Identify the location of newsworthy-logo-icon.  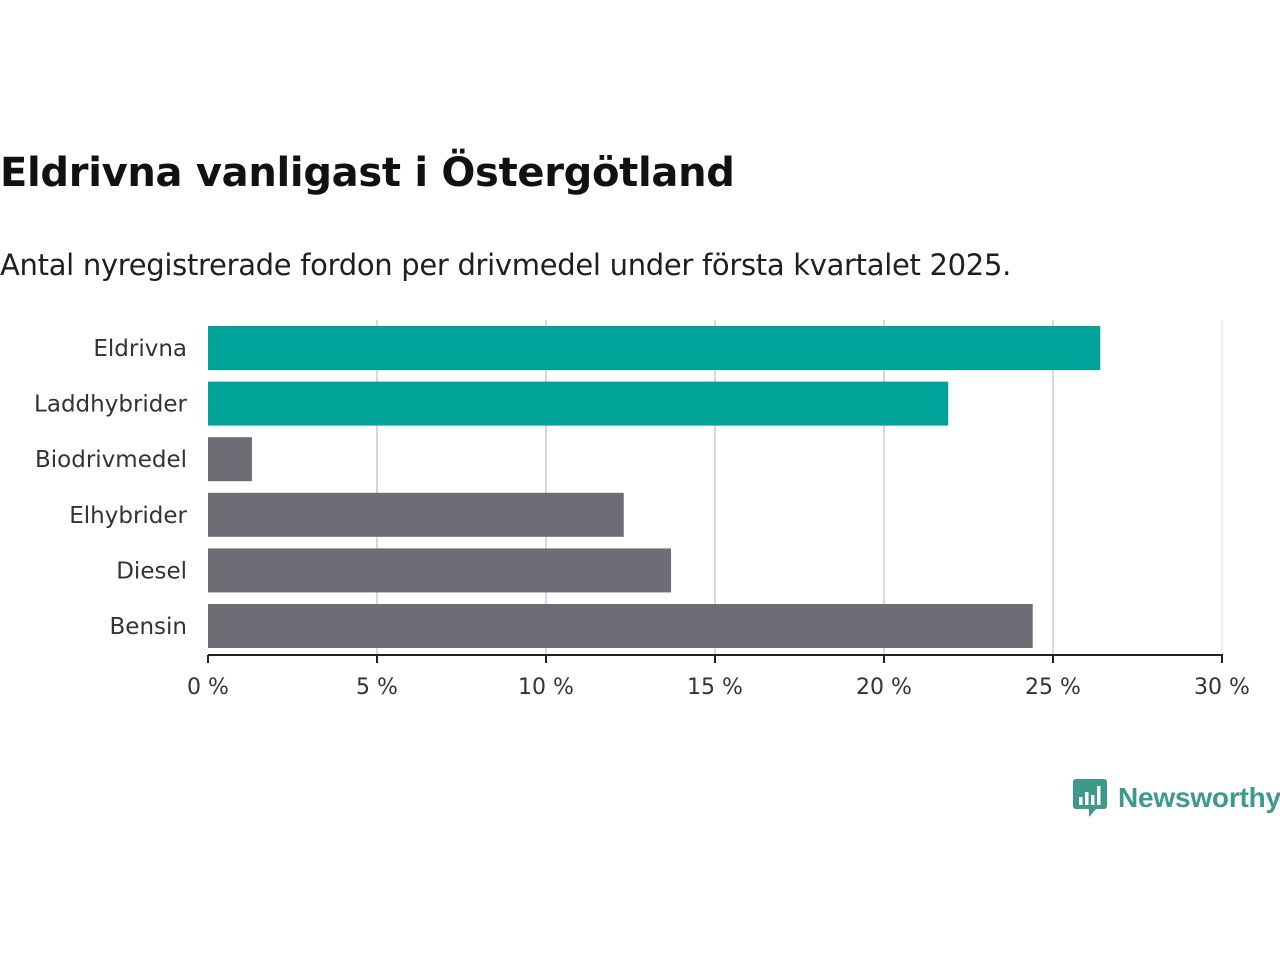
(1090, 798).